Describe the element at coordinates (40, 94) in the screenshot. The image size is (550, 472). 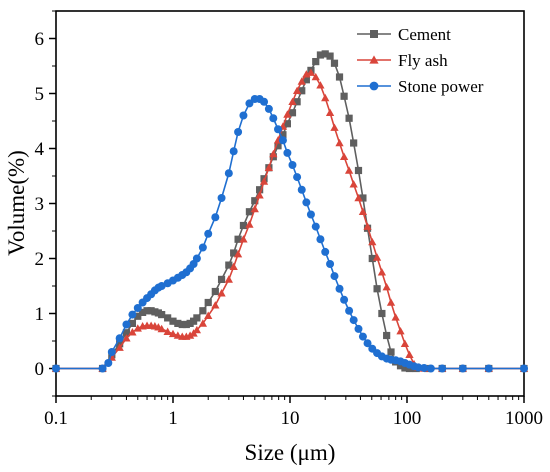
I see `y-tick-label: 5` at that location.